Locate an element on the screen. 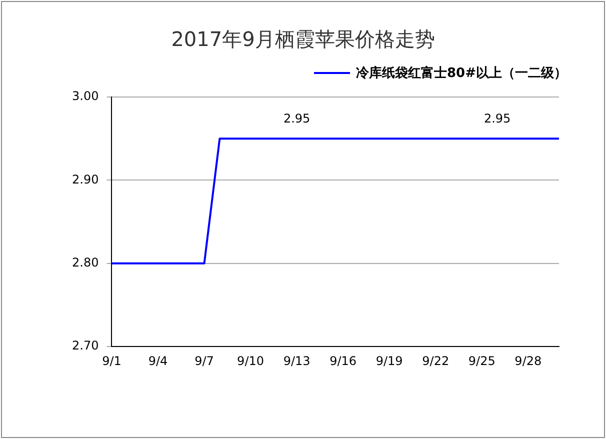 This screenshot has width=606, height=439. x-tick-label: 9/16 is located at coordinates (343, 361).